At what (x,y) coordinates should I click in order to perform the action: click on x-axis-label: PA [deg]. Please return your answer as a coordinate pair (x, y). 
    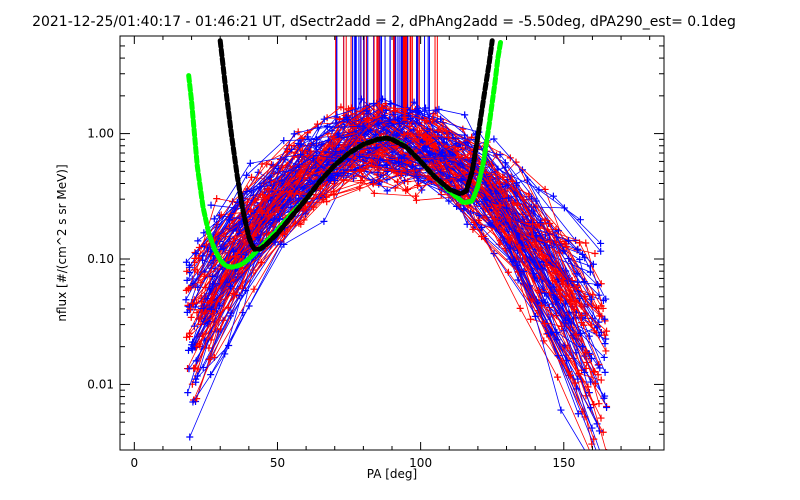
    Looking at the image, I should click on (392, 474).